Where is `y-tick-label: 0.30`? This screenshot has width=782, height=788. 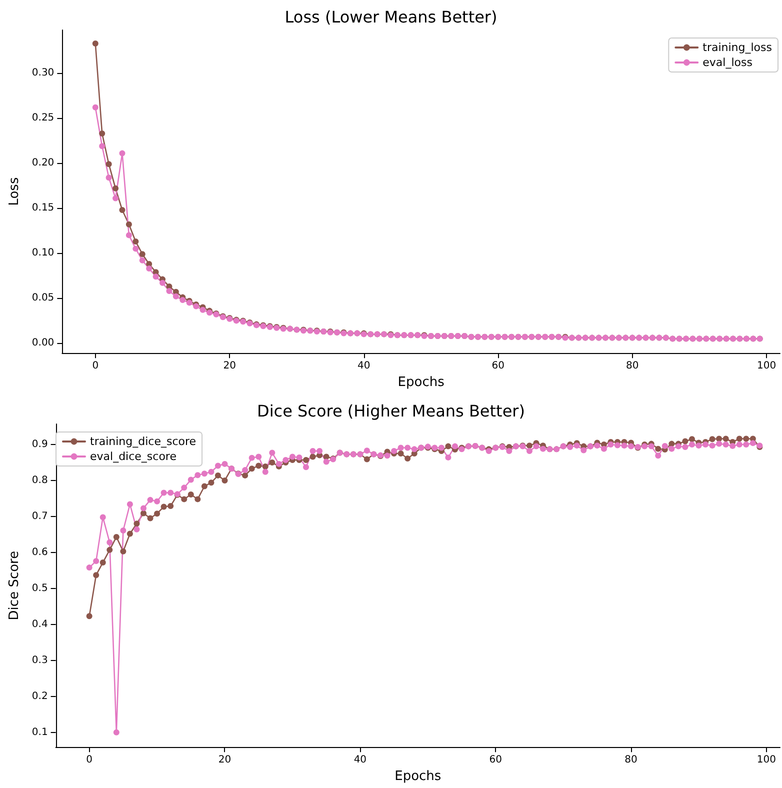 y-tick-label: 0.30 is located at coordinates (43, 73).